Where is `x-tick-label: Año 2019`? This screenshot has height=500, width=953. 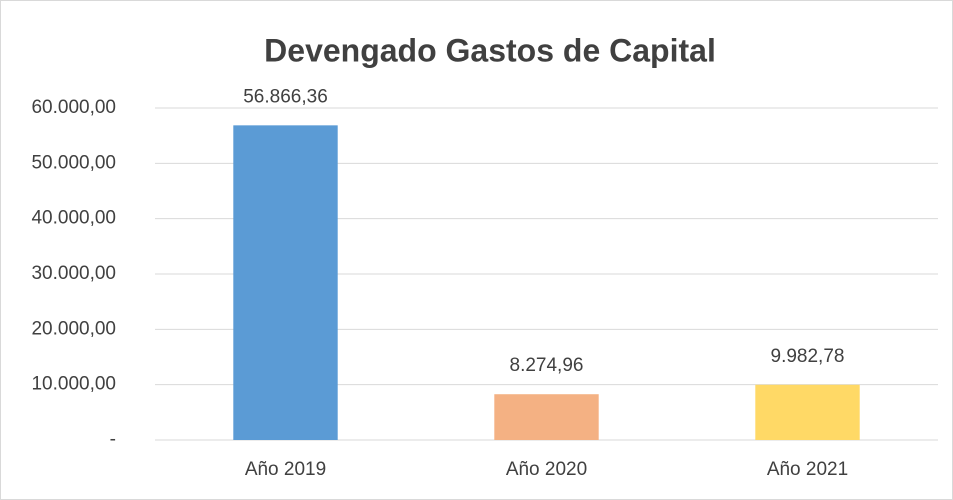 x-tick-label: Año 2019 is located at coordinates (285, 469).